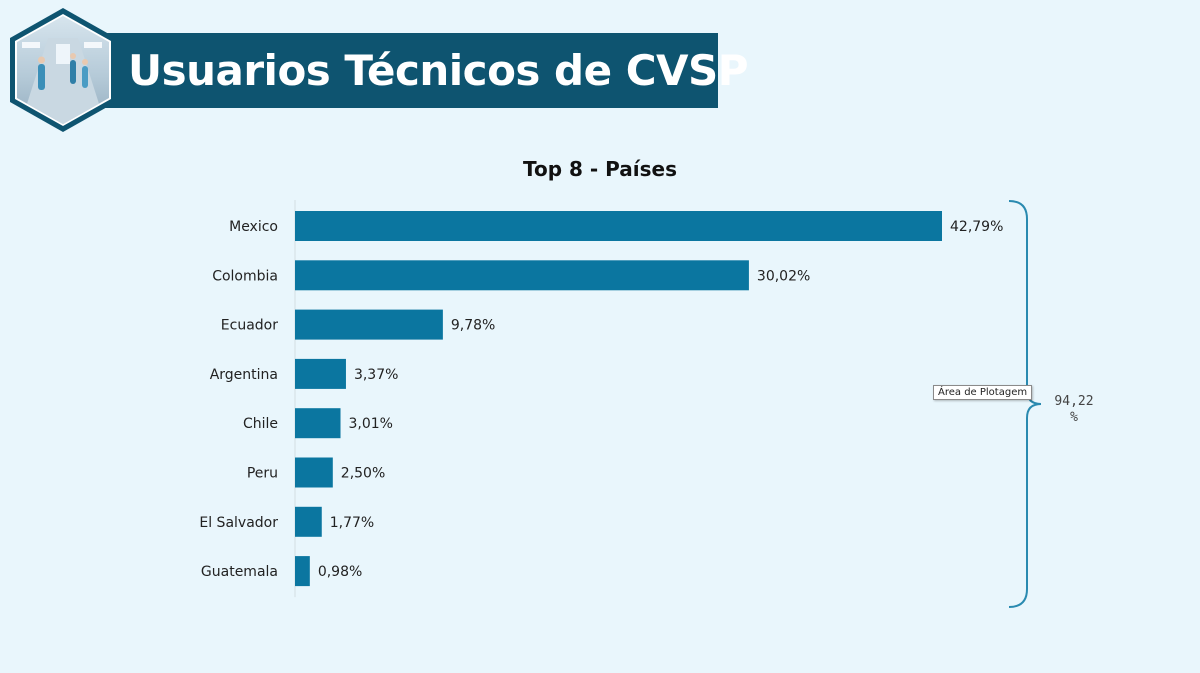 The image size is (1200, 673). What do you see at coordinates (262, 474) in the screenshot?
I see `category-label-peru: Peru` at bounding box center [262, 474].